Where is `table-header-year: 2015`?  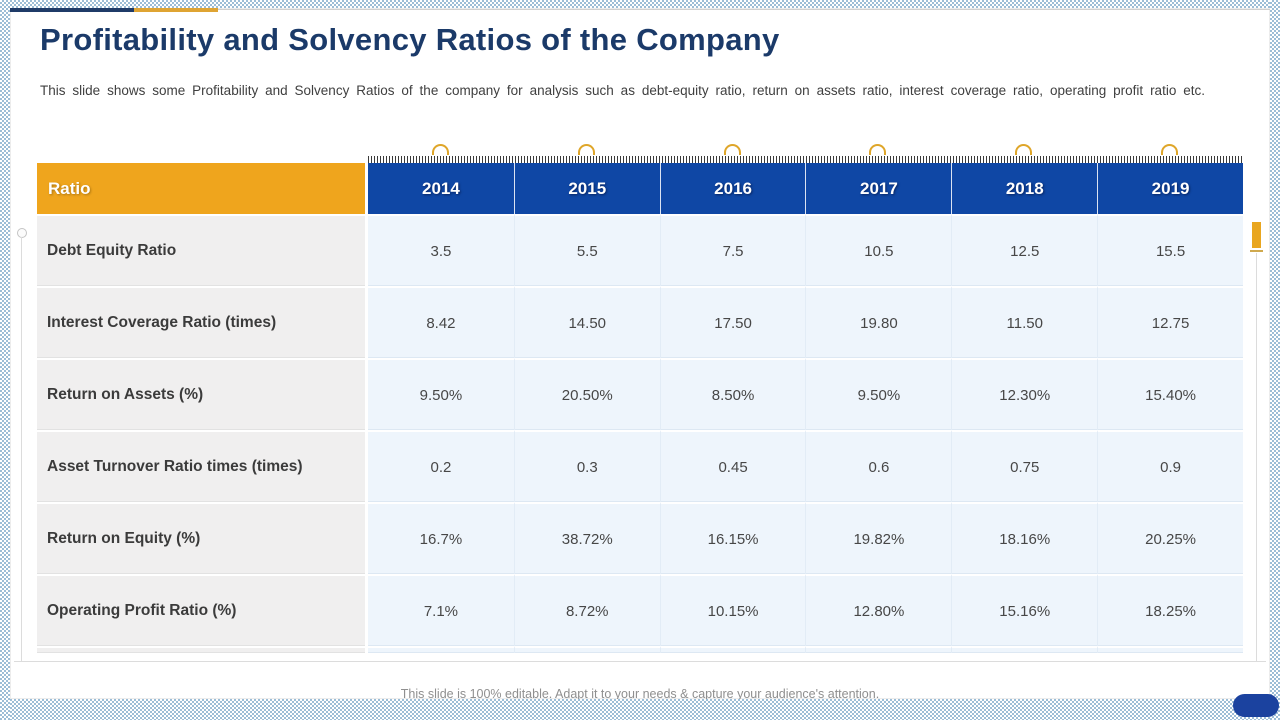 table-header-year: 2015 is located at coordinates (586, 188).